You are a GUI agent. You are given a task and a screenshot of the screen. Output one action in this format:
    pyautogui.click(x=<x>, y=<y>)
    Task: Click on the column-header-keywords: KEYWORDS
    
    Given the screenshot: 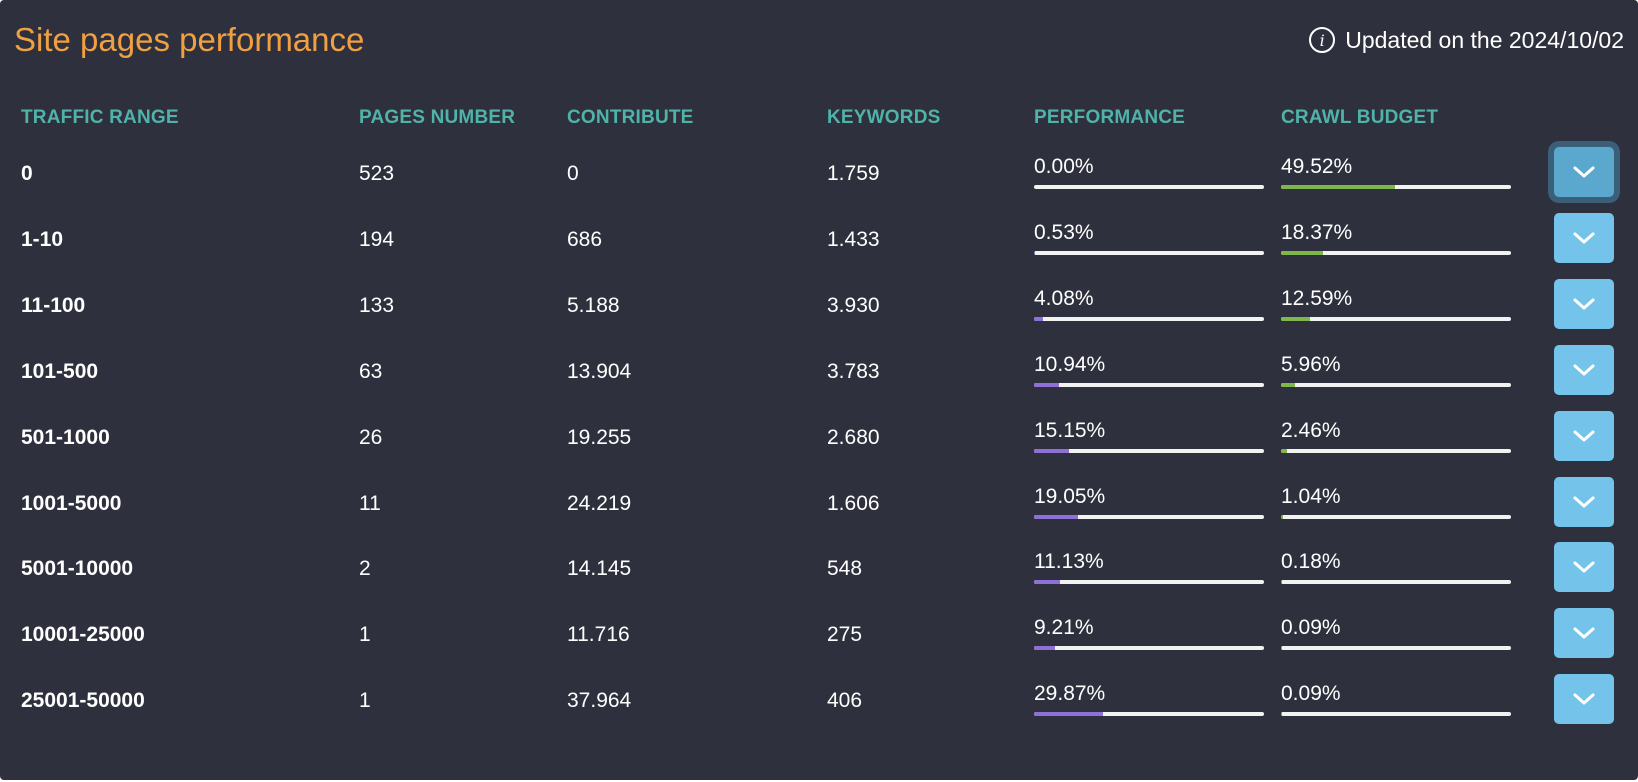 What is the action you would take?
    pyautogui.click(x=884, y=117)
    